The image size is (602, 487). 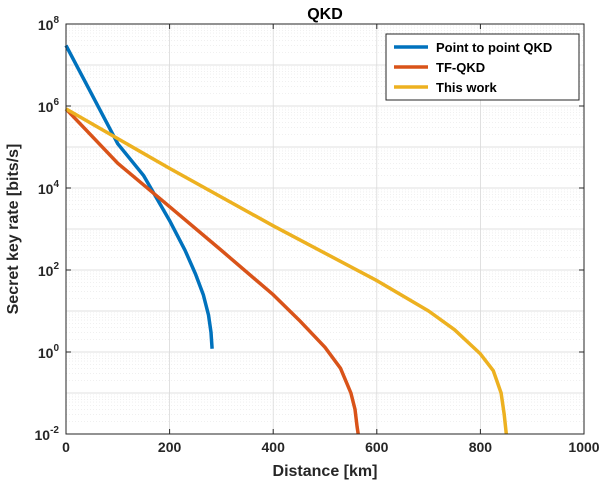 I want to click on legend-label: Point to point QKD, so click(x=494, y=47).